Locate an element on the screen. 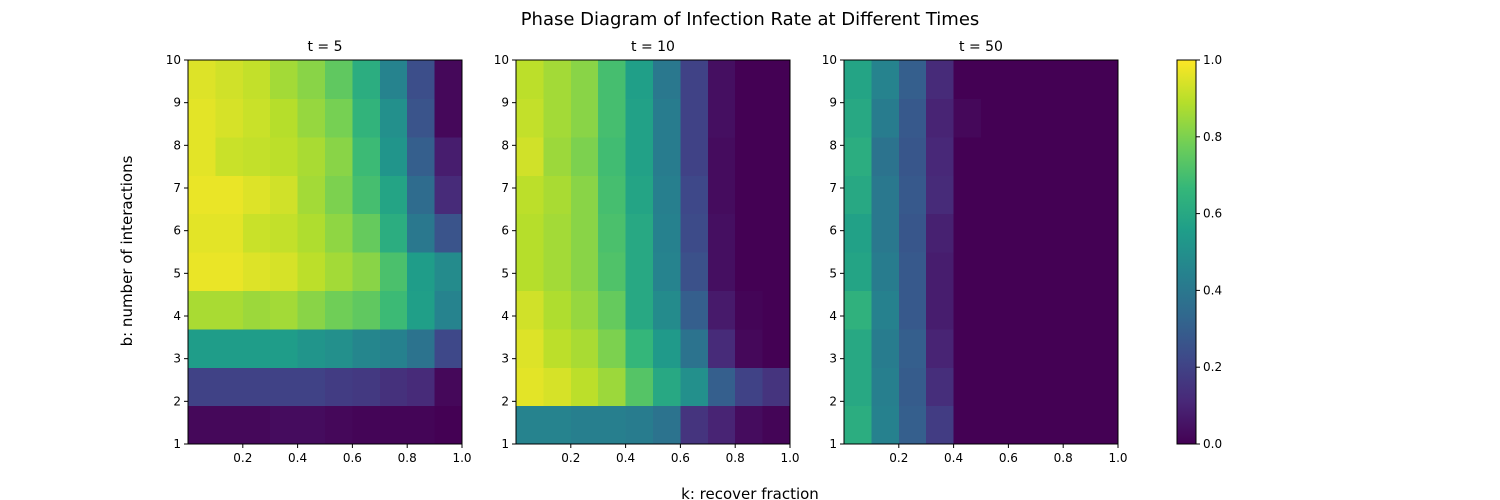 The width and height of the screenshot is (1500, 500). colorbar-tick-label: 0.8 is located at coordinates (1212, 137).